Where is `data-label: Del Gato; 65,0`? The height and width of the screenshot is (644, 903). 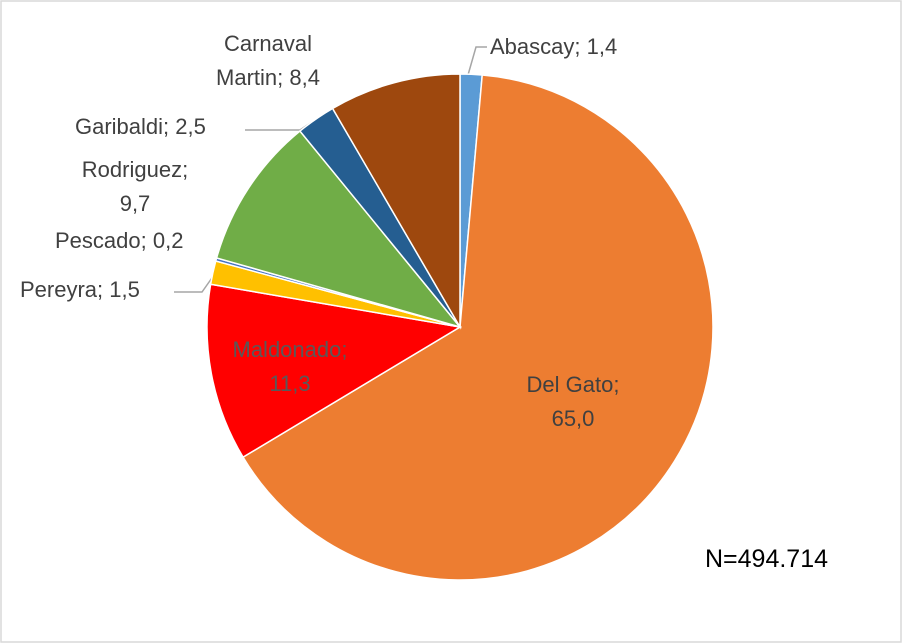 data-label: Del Gato; 65,0 is located at coordinates (573, 402).